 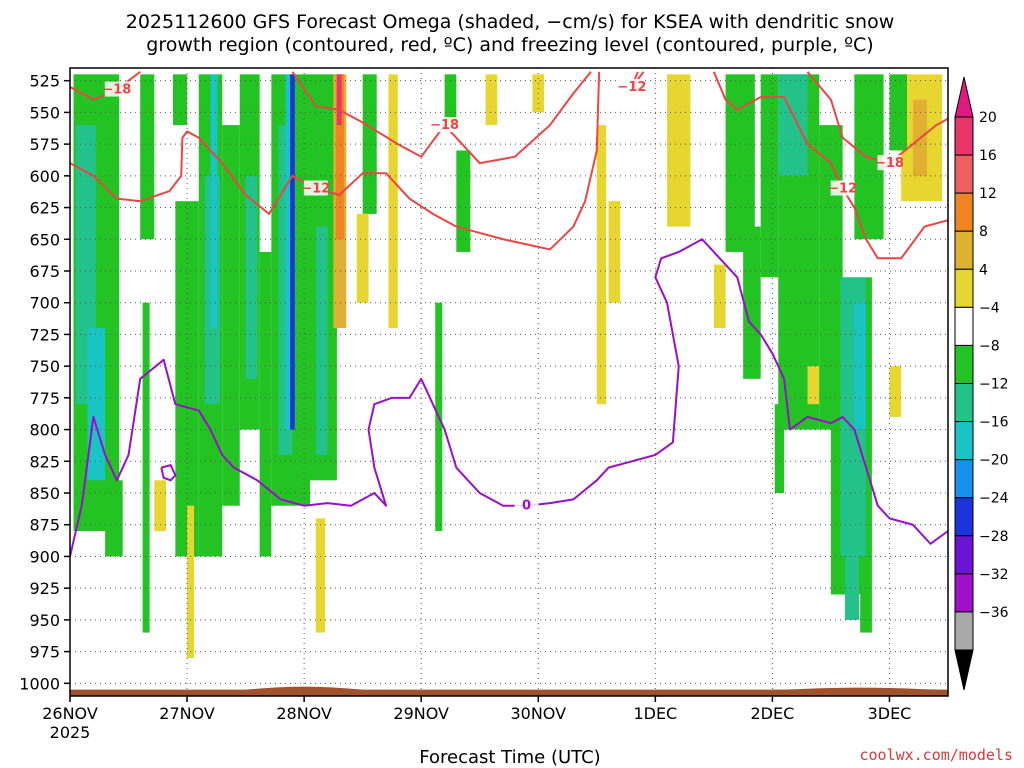 I want to click on colorbar-label-2: 12, so click(x=988, y=194).